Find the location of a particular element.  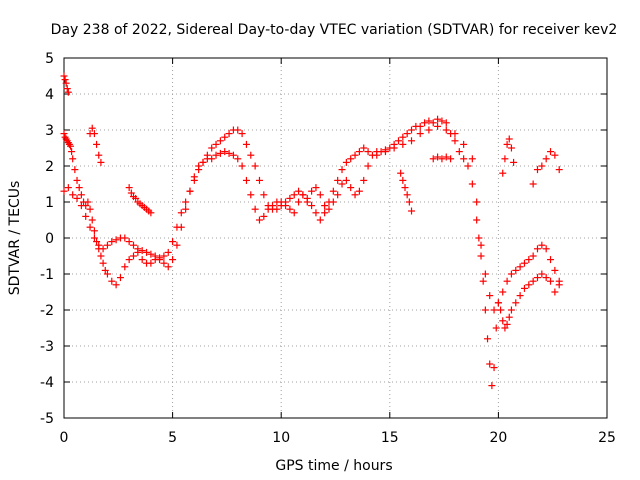

x-axis-label: GPS time / hours is located at coordinates (333, 466).